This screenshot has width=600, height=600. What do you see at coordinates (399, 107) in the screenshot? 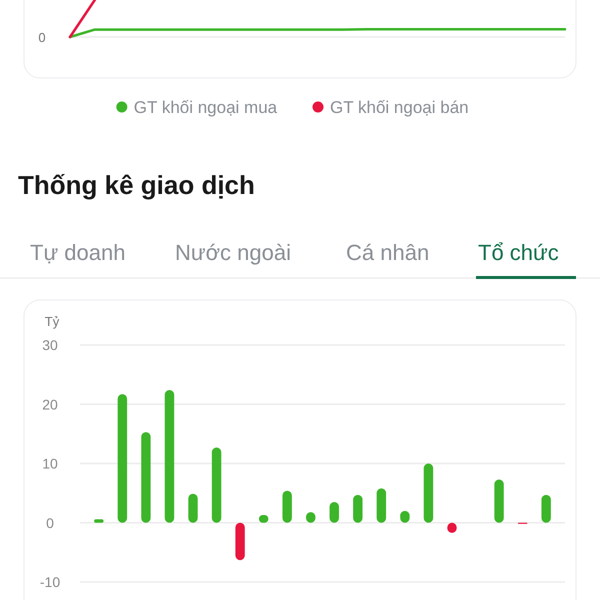
I see `legend-label: GT khối ngoại bán` at bounding box center [399, 107].